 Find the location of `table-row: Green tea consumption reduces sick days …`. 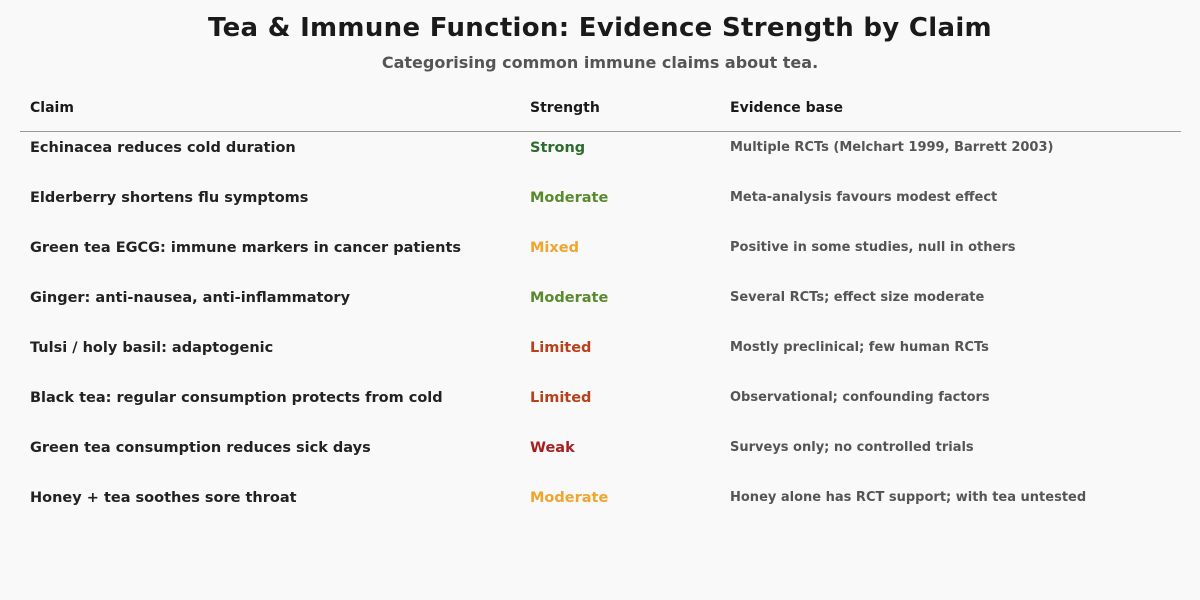

table-row: Green tea consumption reduces sick days … is located at coordinates (600, 463).